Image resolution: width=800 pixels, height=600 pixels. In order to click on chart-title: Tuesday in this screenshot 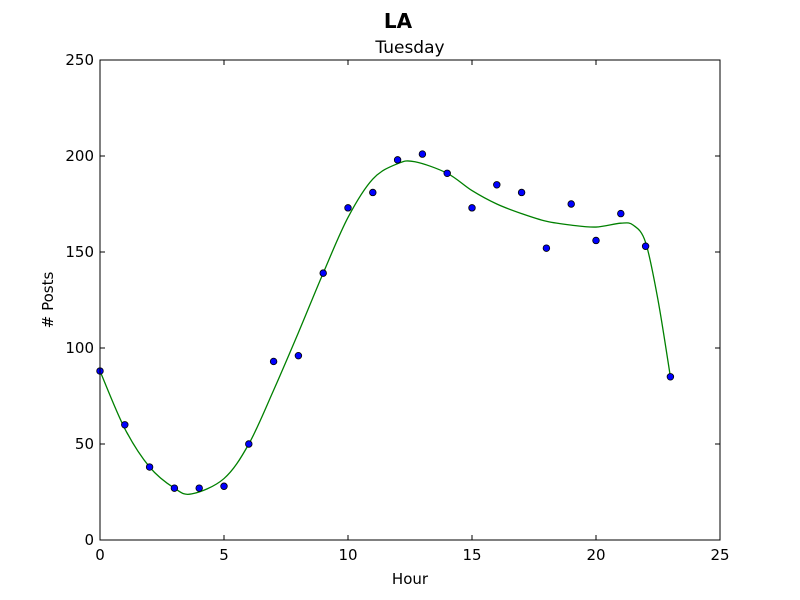, I will do `click(409, 48)`.